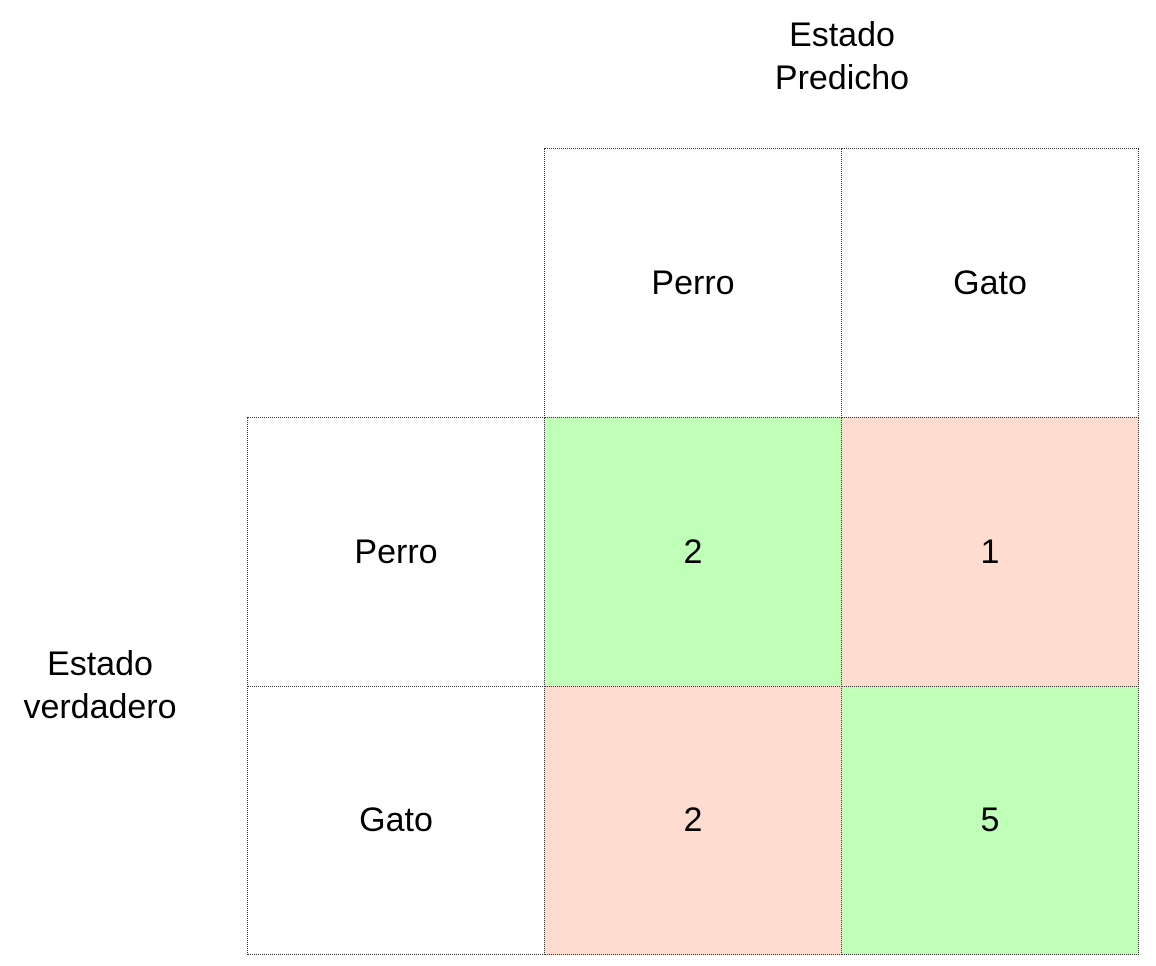  Describe the element at coordinates (842, 57) in the screenshot. I see `predicted-state-title: Estado Predicho` at that location.